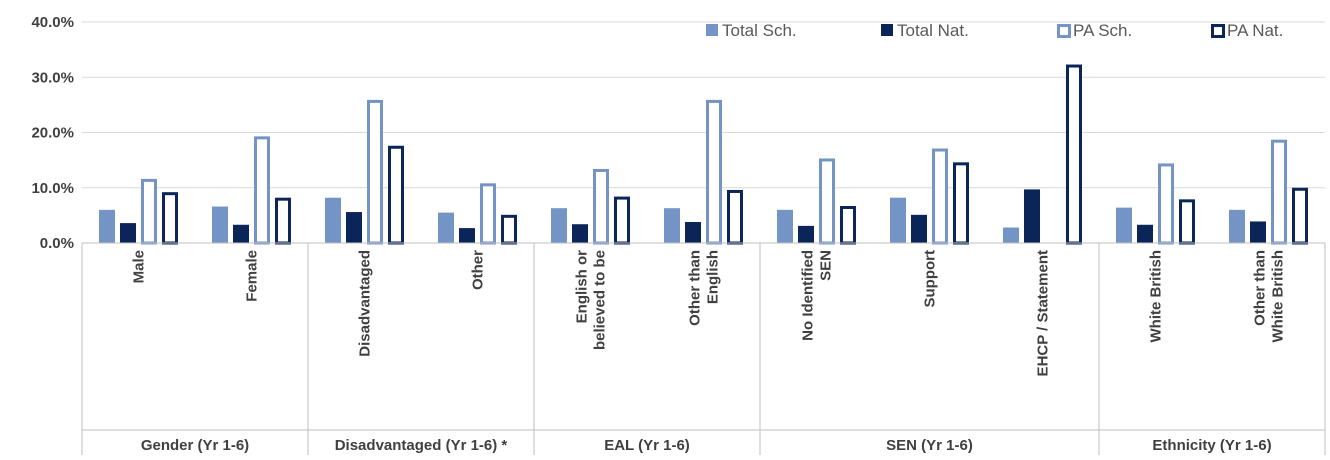 Image resolution: width=1330 pixels, height=460 pixels. Describe the element at coordinates (1255, 30) in the screenshot. I see `legend-label: PA Nat.` at that location.